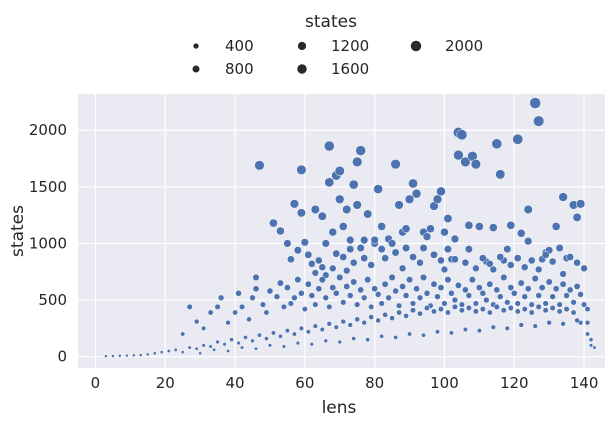  Describe the element at coordinates (337, 45) in the screenshot. I see `legend: states 400 800 1200 1600 2000` at that location.